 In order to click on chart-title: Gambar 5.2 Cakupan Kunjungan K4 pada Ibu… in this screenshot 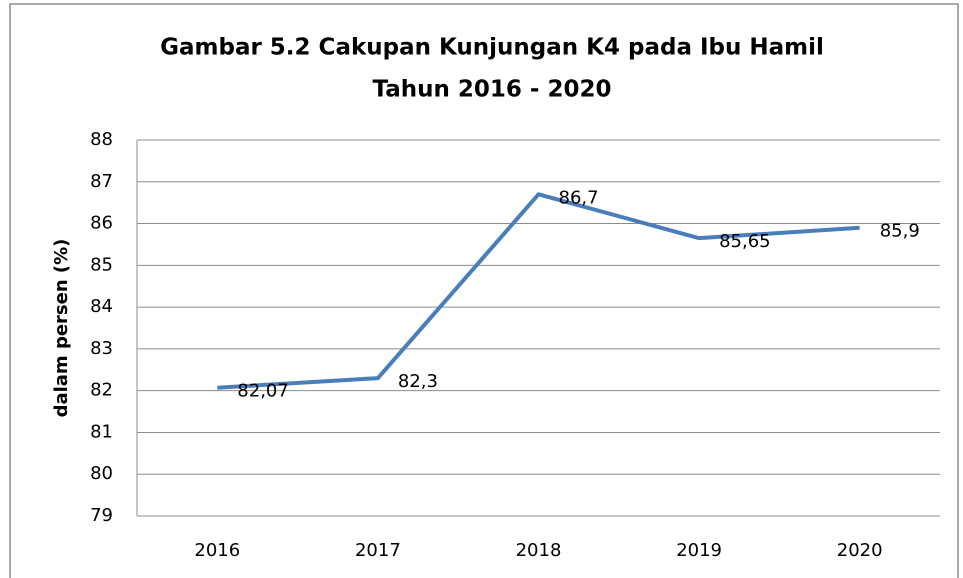, I will do `click(492, 48)`.